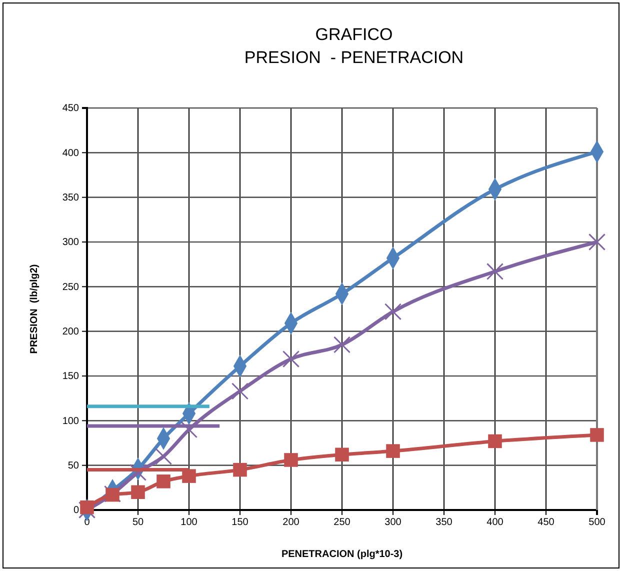 The width and height of the screenshot is (622, 571). Describe the element at coordinates (342, 554) in the screenshot. I see `x-axis-title: PENETRACION (plg*10-3)` at that location.